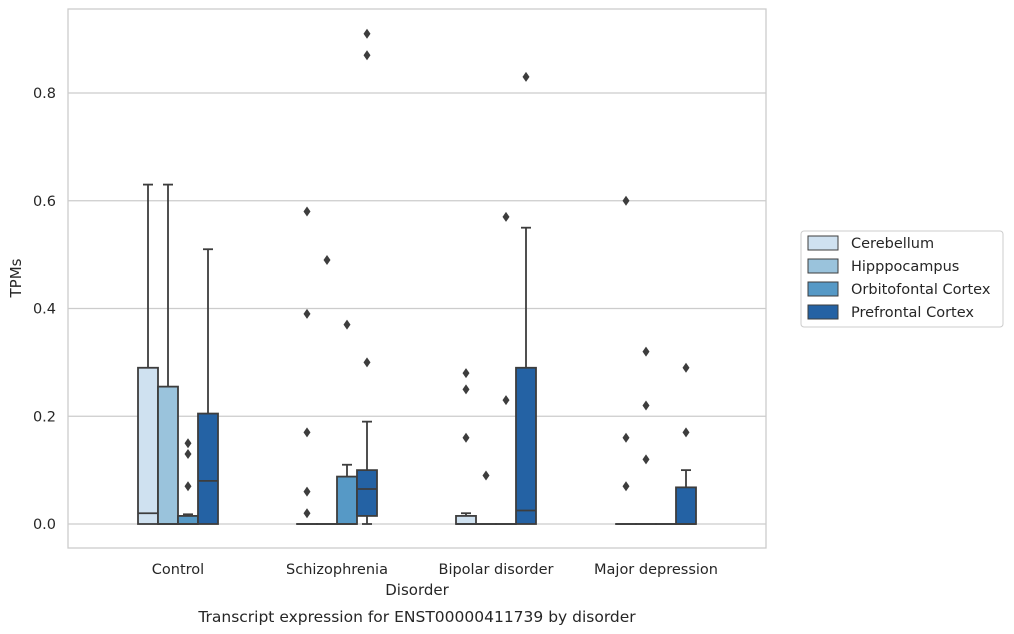 The width and height of the screenshot is (1014, 634). What do you see at coordinates (16, 278) in the screenshot?
I see `y-axis-label: TPMs` at bounding box center [16, 278].